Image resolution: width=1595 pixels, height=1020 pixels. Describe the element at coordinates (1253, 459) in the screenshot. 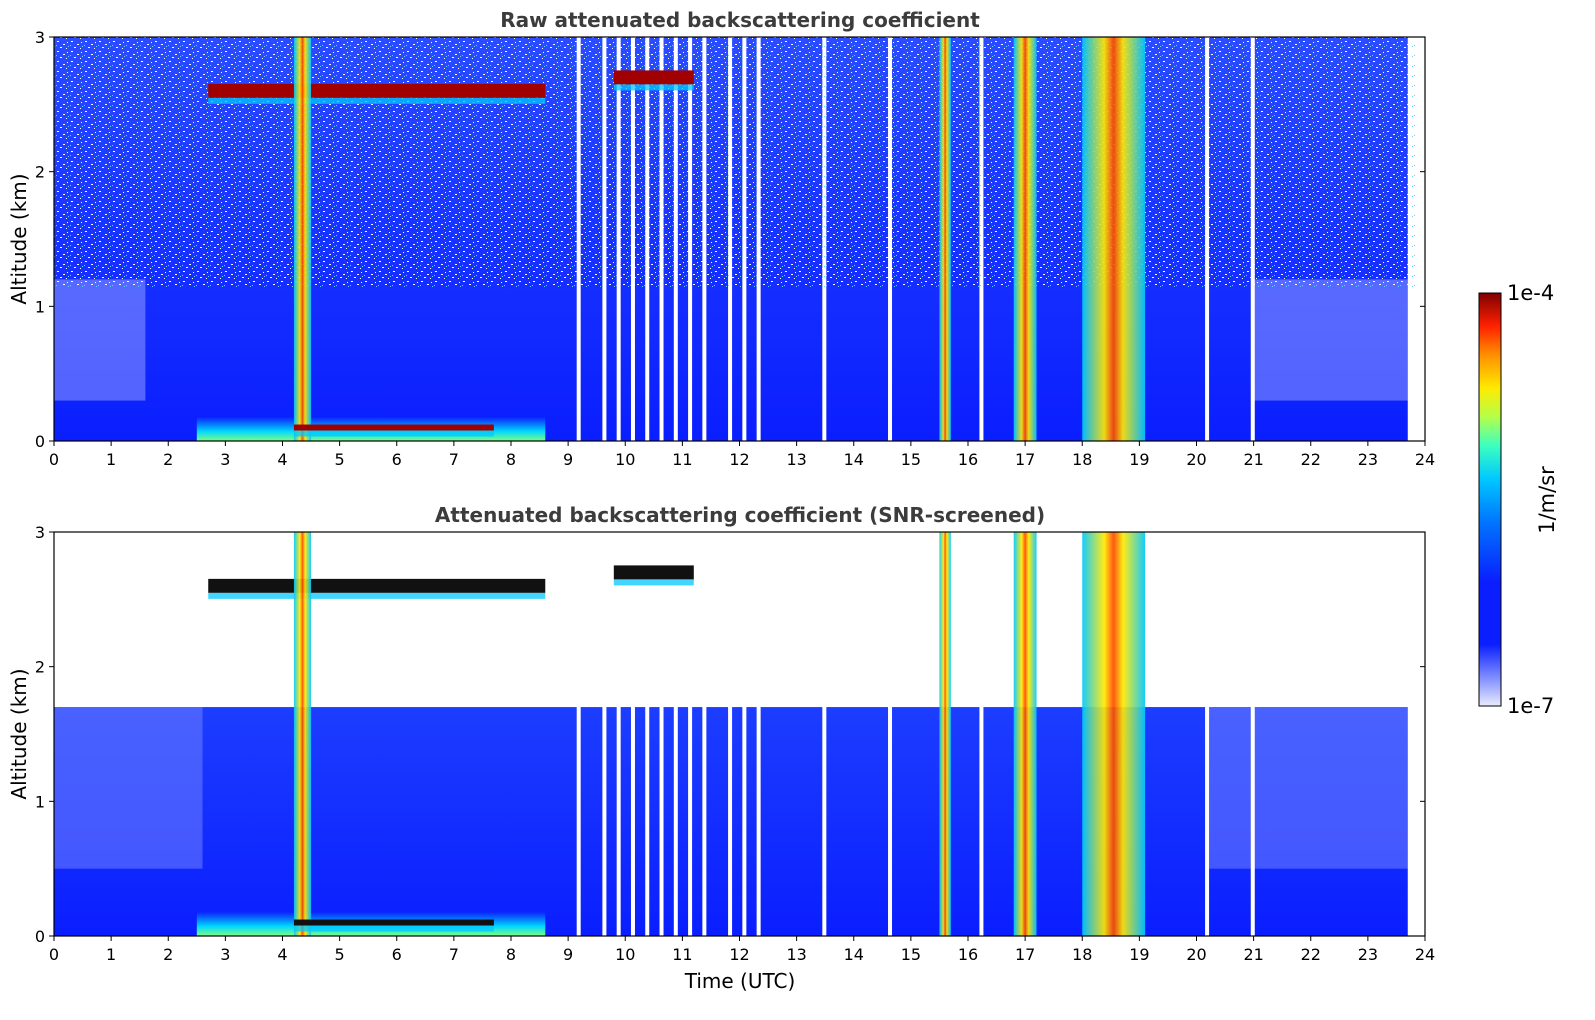

I see `x-tick-label: 21` at that location.